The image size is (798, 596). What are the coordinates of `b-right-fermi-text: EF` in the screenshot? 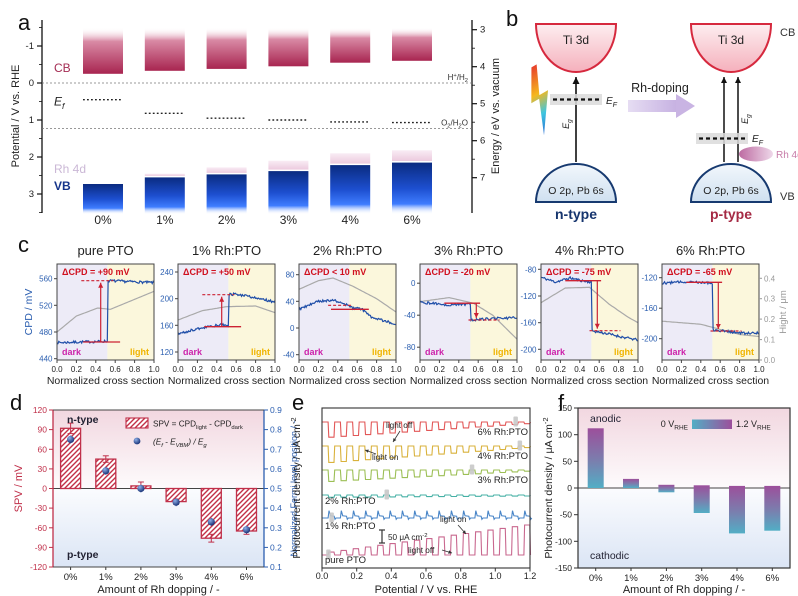 It's located at (758, 140).